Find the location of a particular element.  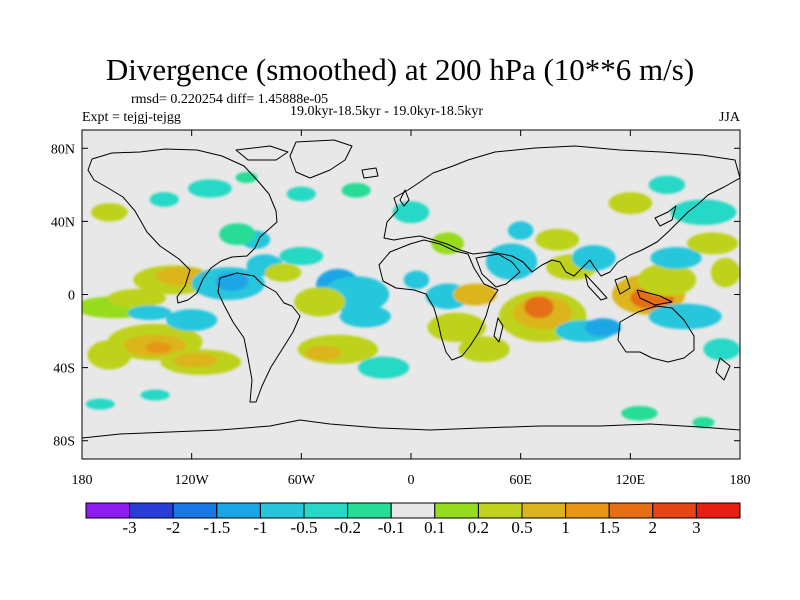

colorbar: -3 -2 -1.5 -1 -0.5 -0.2 -0.1 0.1 0.2 0.5 1 1.5 2 3 is located at coordinates (413, 519).